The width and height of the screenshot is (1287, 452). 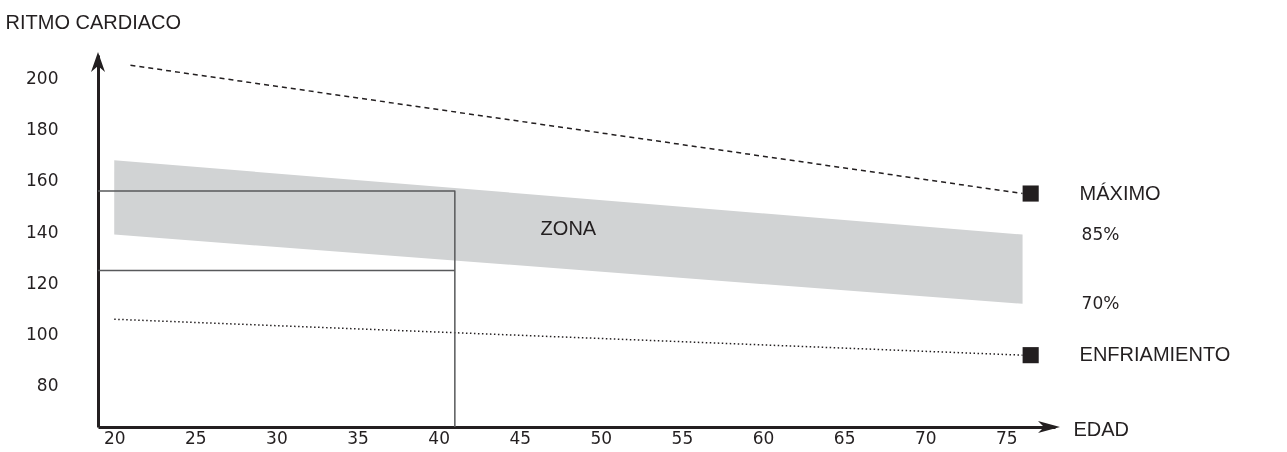 I want to click on y-tick-label: 140, so click(x=42, y=231).